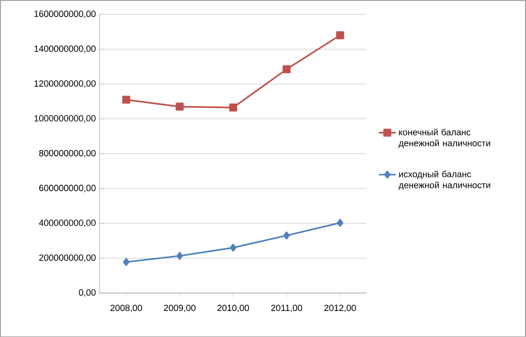 This screenshot has height=337, width=526. What do you see at coordinates (87, 293) in the screenshot?
I see `y-tick-label: 0,00` at bounding box center [87, 293].